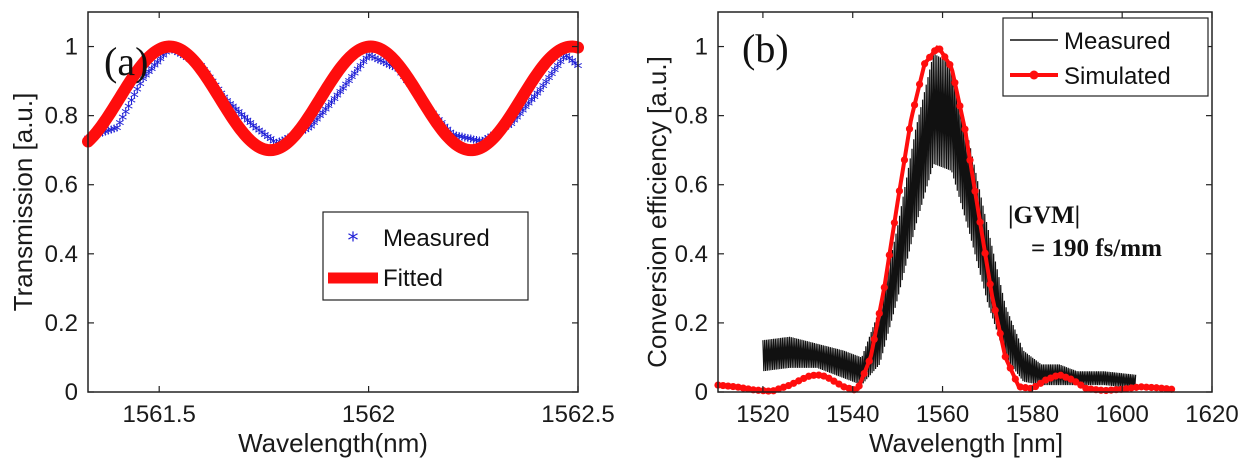  What do you see at coordinates (577, 414) in the screenshot?
I see `panel-a-xtick-label: 1562.5` at bounding box center [577, 414].